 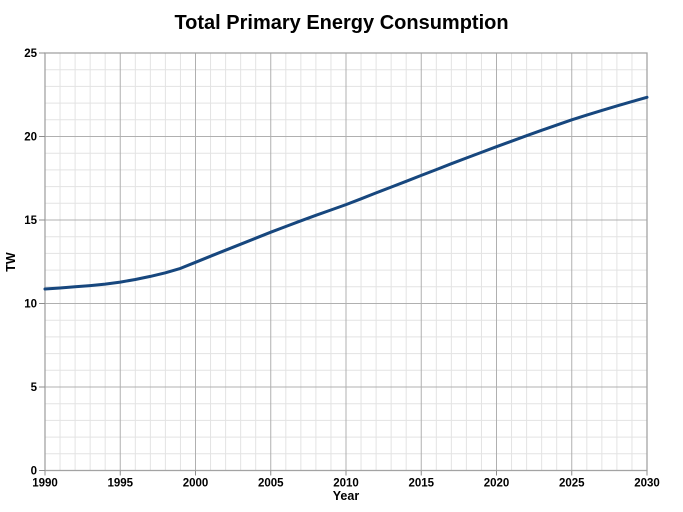 What do you see at coordinates (421, 484) in the screenshot?
I see `x-tick-label: 2015` at bounding box center [421, 484].